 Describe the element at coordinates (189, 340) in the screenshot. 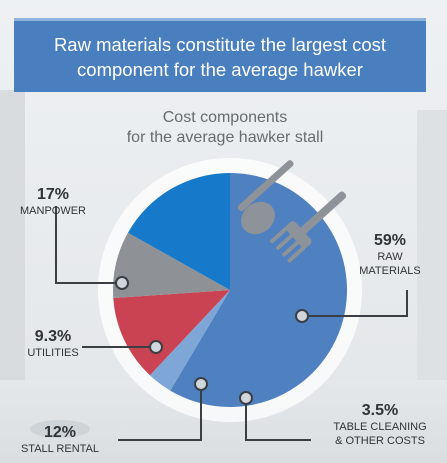

I see `pie-slice-table-cleaning-other-costs` at that location.